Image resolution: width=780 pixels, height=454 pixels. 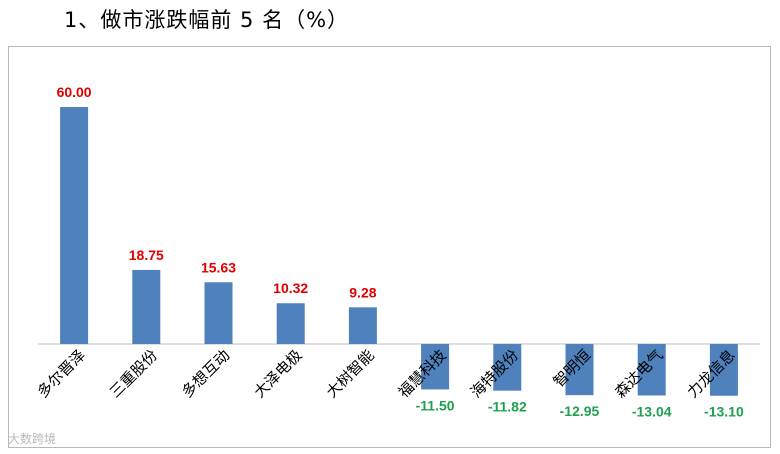 I want to click on data-label-3: 15.63, so click(x=218, y=267).